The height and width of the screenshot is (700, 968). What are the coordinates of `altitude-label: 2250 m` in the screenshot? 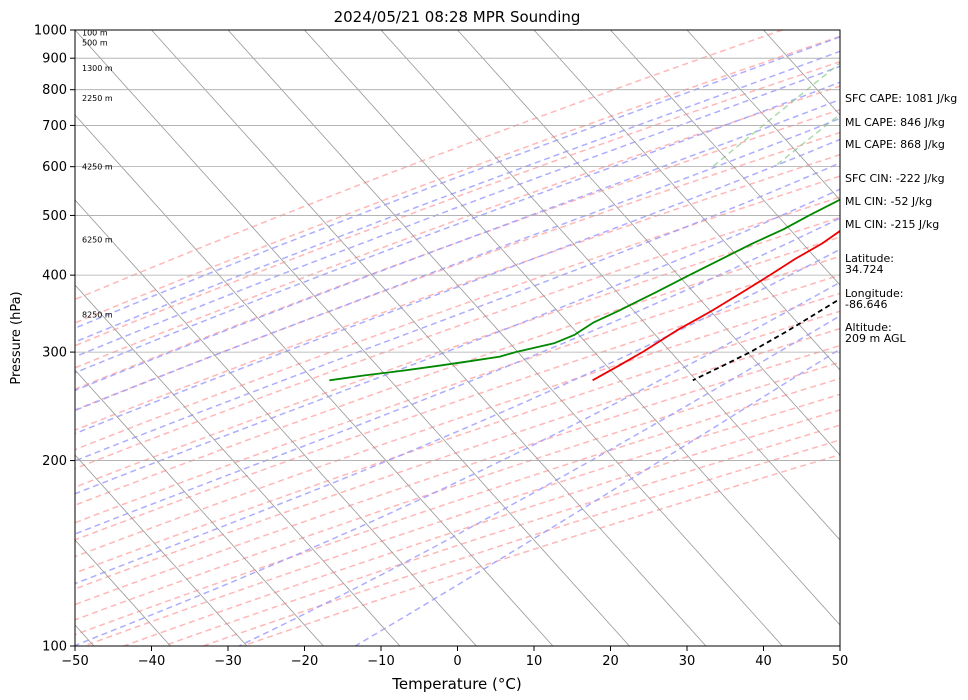 It's located at (97, 98).